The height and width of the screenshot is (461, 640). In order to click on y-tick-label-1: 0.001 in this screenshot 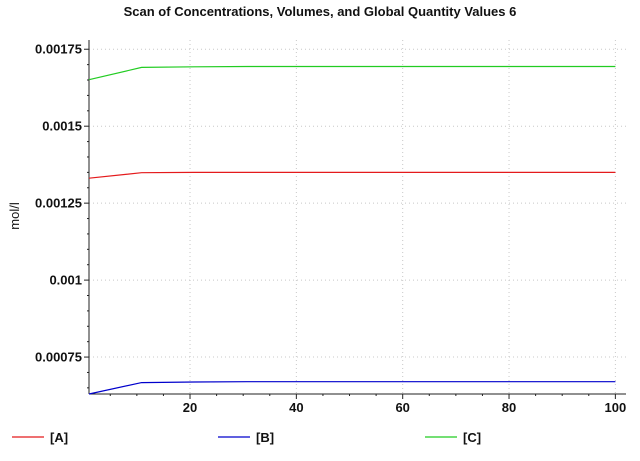, I will do `click(65, 280)`.